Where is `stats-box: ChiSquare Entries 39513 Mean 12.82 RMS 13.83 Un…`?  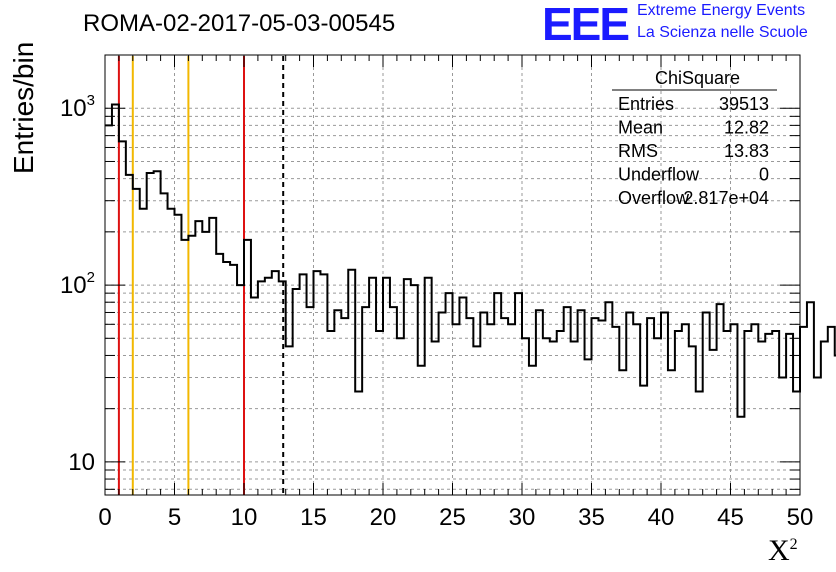 stats-box: ChiSquare Entries 39513 Mean 12.82 RMS 13.83 Un… is located at coordinates (694, 138).